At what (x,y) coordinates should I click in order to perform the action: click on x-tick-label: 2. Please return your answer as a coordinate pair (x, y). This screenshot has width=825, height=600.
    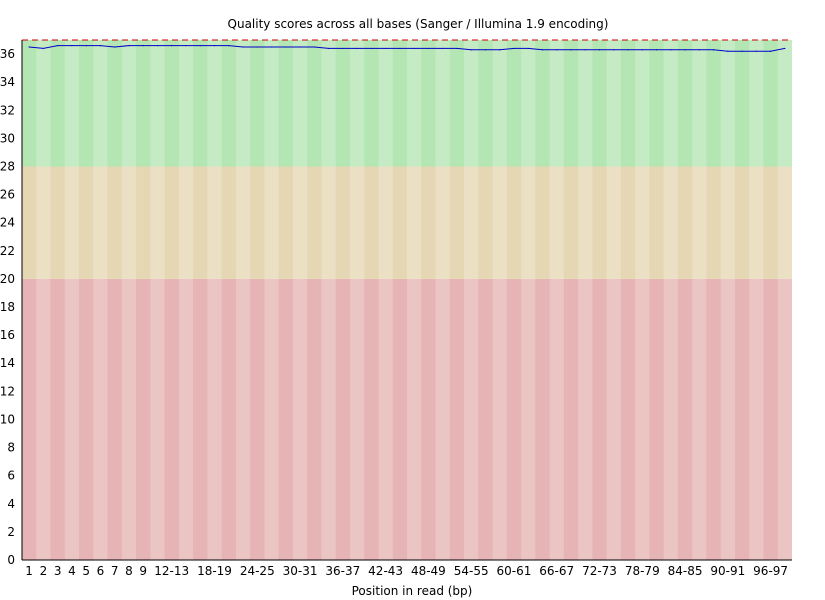
    Looking at the image, I should click on (44, 571).